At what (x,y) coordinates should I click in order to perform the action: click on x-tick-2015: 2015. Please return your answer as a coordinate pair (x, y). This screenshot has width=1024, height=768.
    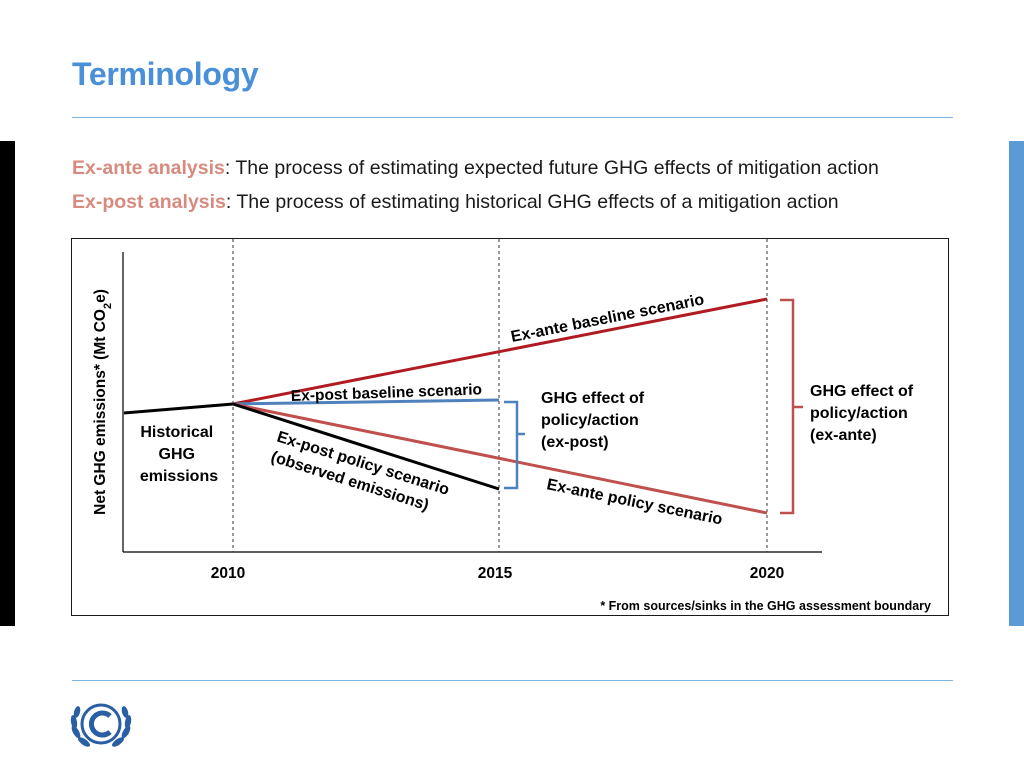
    Looking at the image, I should click on (495, 573).